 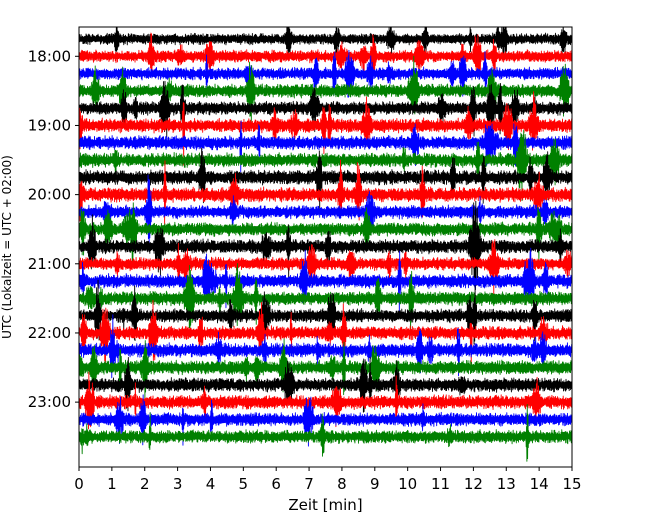 I want to click on y-axis: 18:00 19:00 20:00 21:00 22:00 23:00, so click(x=53, y=229).